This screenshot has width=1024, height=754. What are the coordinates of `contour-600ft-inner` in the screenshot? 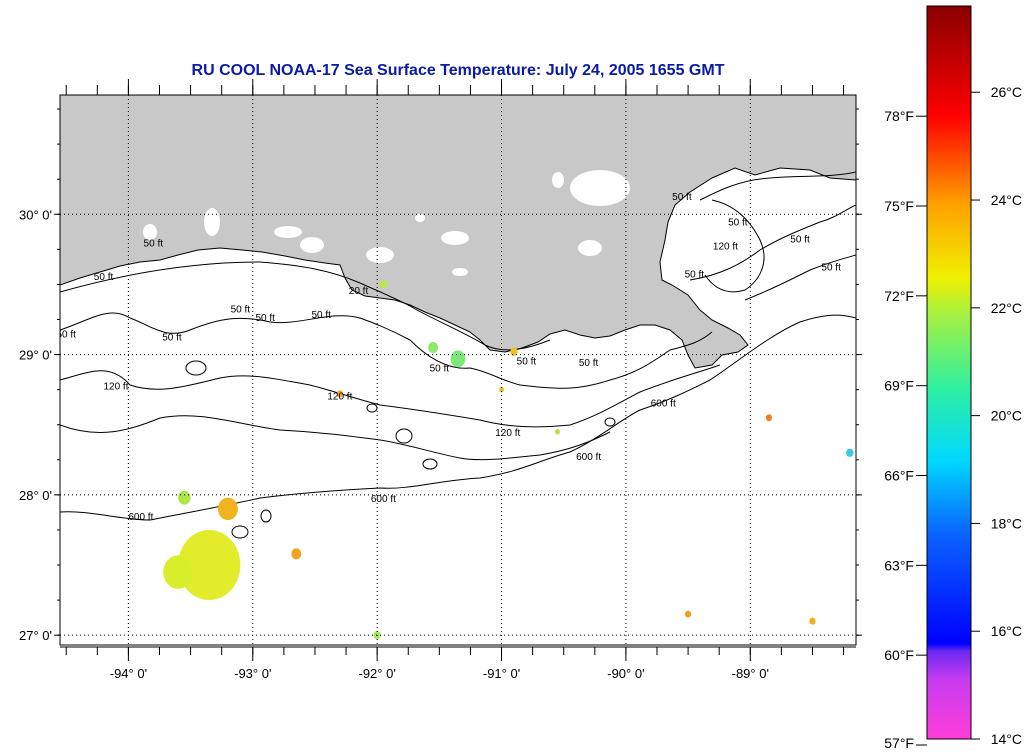 It's located at (335, 438).